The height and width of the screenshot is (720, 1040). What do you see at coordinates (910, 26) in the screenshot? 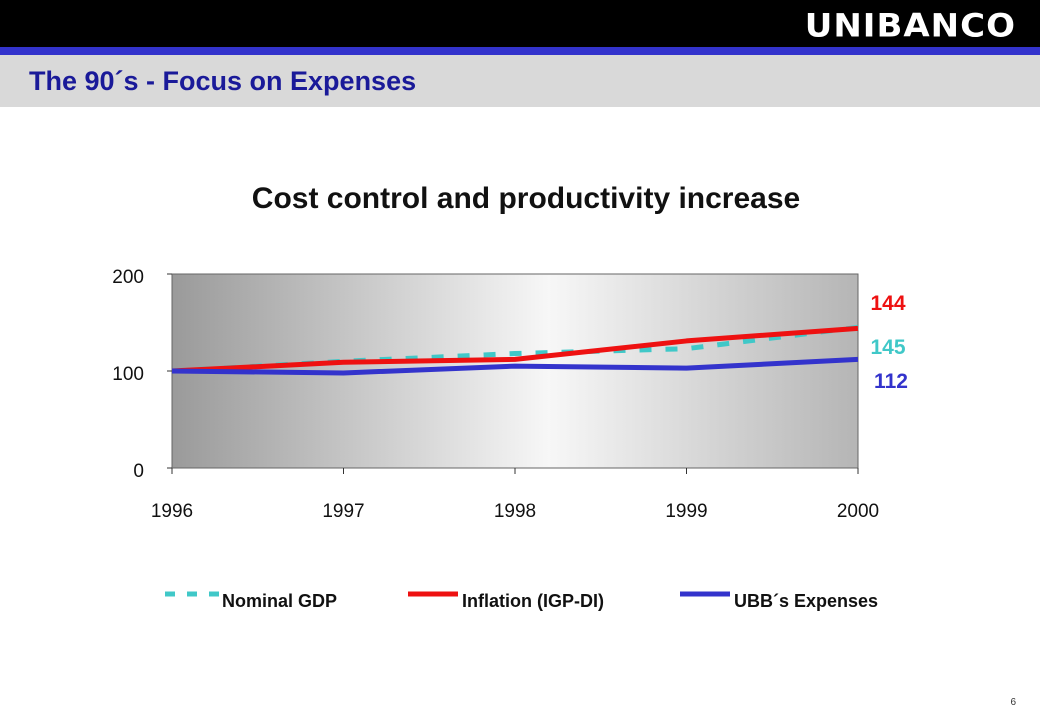
I see `unibanco-logo: UNIBANCO` at bounding box center [910, 26].